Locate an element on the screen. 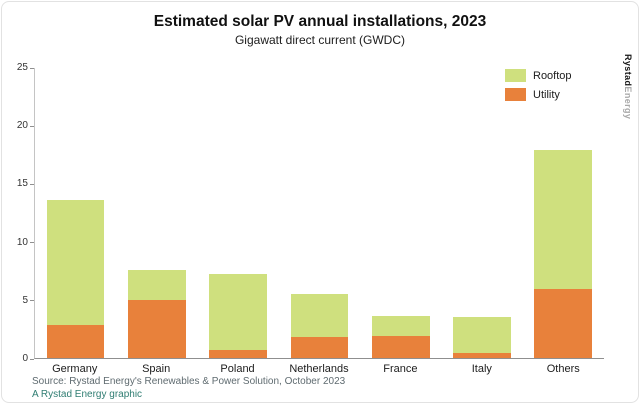 The width and height of the screenshot is (640, 404). bar-germany is located at coordinates (75, 278).